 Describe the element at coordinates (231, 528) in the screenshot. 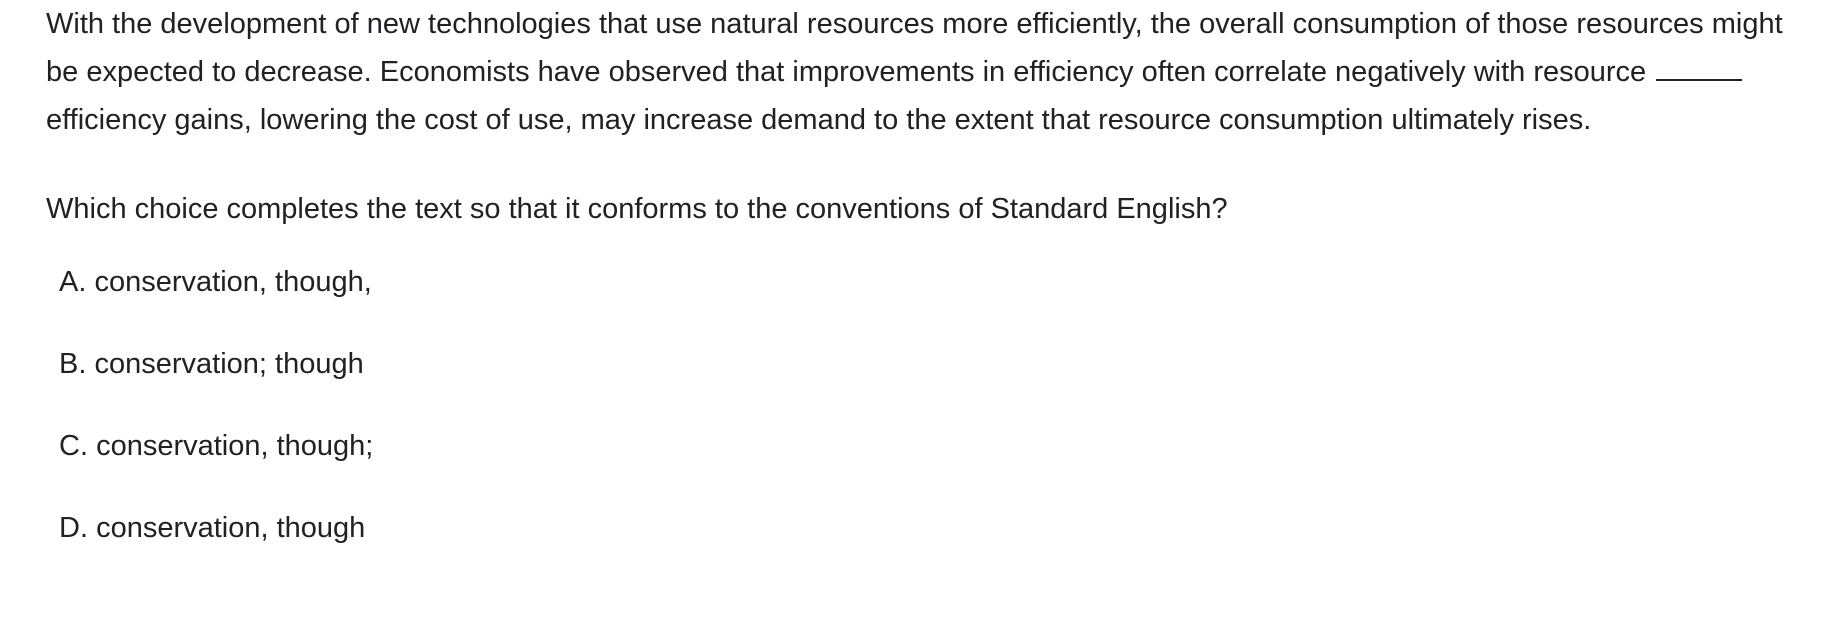

I see `choice-text: conservation, though` at that location.